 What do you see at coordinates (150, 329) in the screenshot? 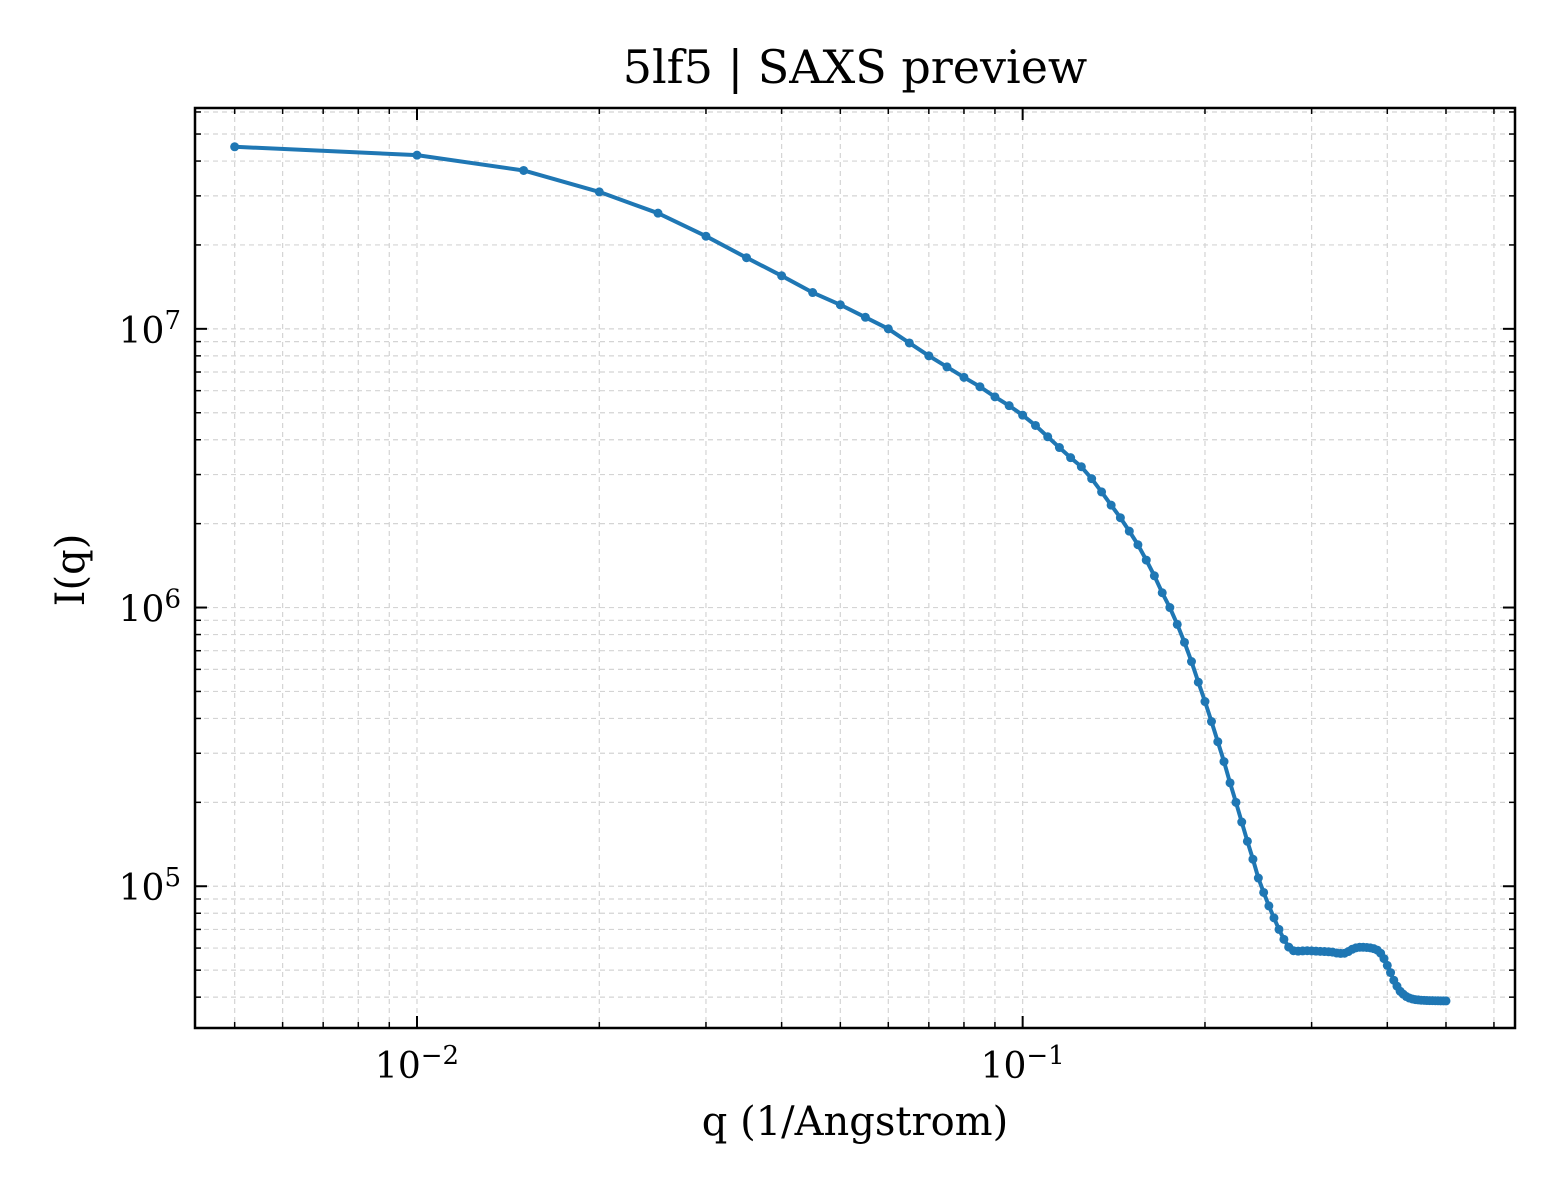
I see `y-tick-label: 107` at bounding box center [150, 329].